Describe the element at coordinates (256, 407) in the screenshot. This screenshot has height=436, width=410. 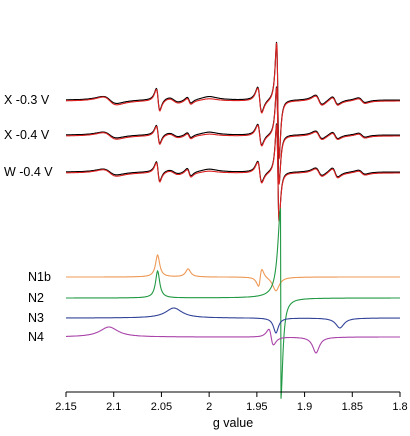
I see `x-tick-label: 1.95` at that location.